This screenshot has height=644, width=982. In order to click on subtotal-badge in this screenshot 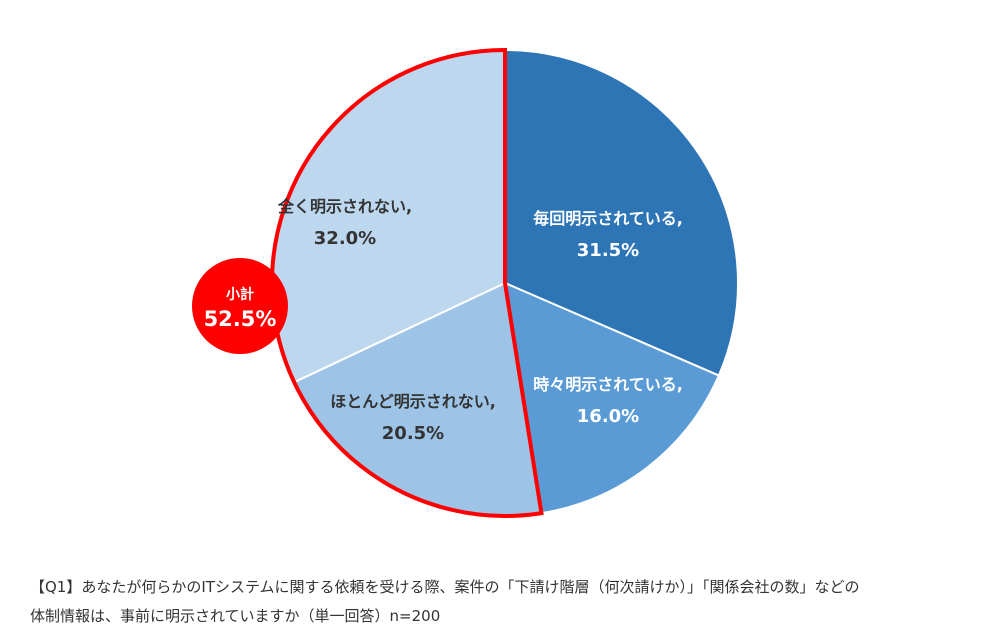, I will do `click(240, 306)`.